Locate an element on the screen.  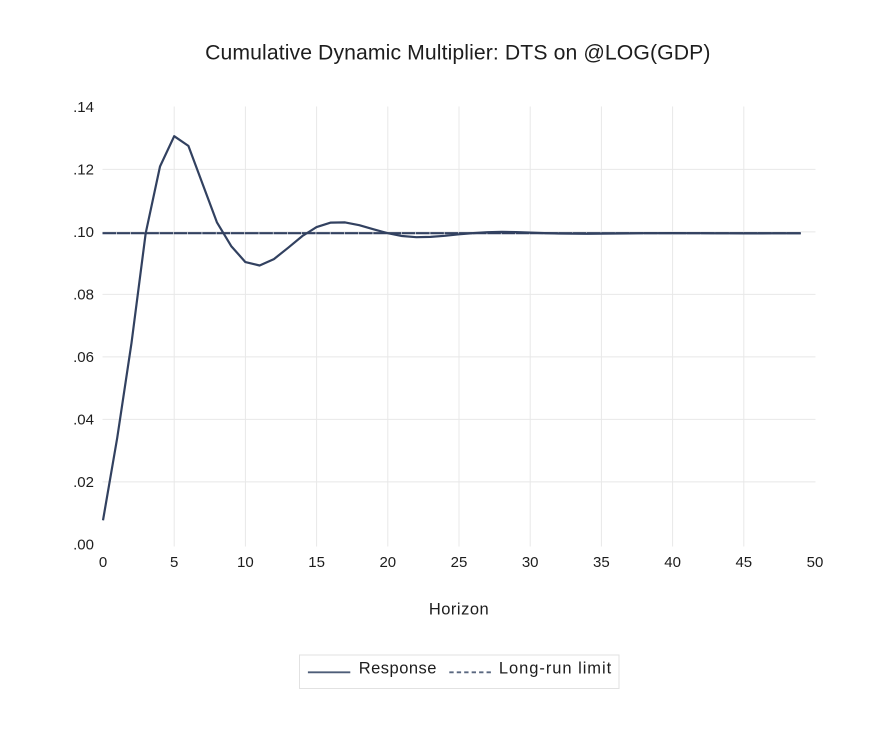
svg-text: .00 is located at coordinates (83, 545).